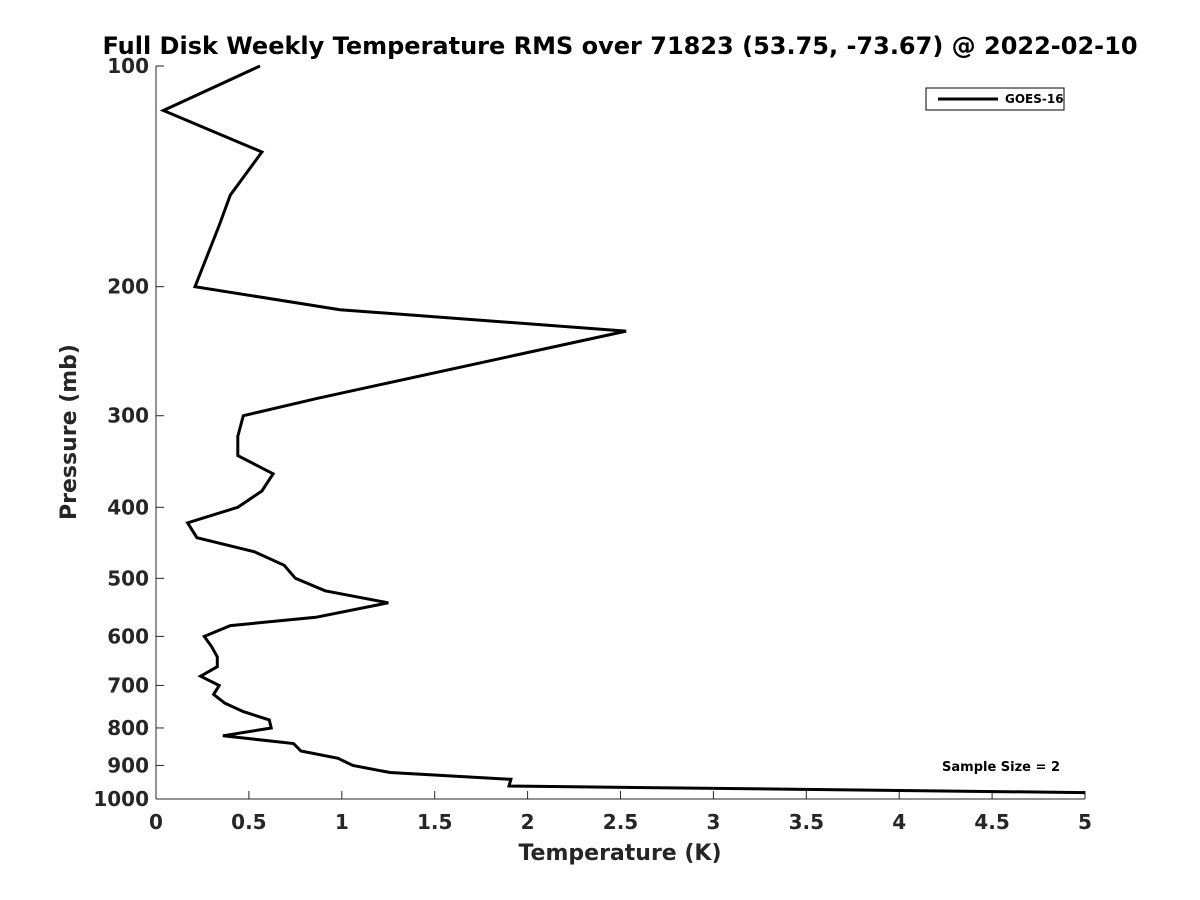 This screenshot has width=1200, height=900. What do you see at coordinates (128, 685) in the screenshot?
I see `y-tick-label: 700` at bounding box center [128, 685].